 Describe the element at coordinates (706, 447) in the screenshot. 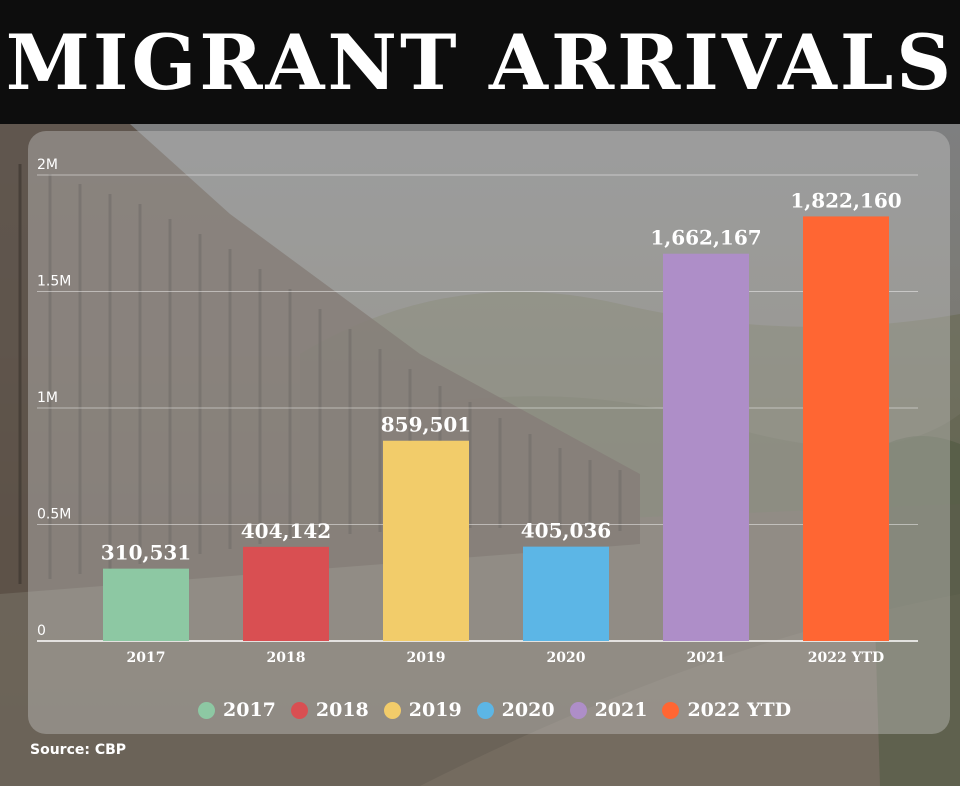

I see `bar-2021` at that location.